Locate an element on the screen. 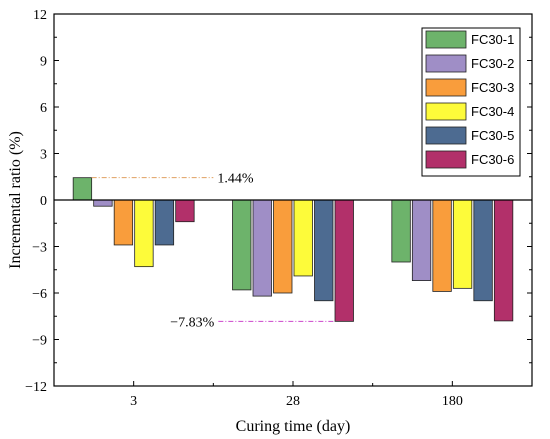 Image resolution: width=550 pixels, height=439 pixels. y-tick-label: −9 is located at coordinates (39, 341).